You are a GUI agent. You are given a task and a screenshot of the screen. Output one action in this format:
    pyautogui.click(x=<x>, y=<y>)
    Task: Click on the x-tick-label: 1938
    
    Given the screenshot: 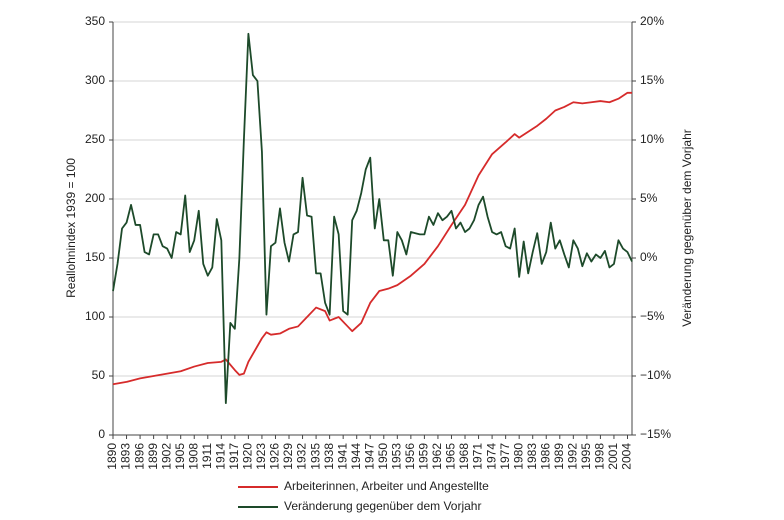 What is the action you would take?
    pyautogui.click(x=329, y=456)
    